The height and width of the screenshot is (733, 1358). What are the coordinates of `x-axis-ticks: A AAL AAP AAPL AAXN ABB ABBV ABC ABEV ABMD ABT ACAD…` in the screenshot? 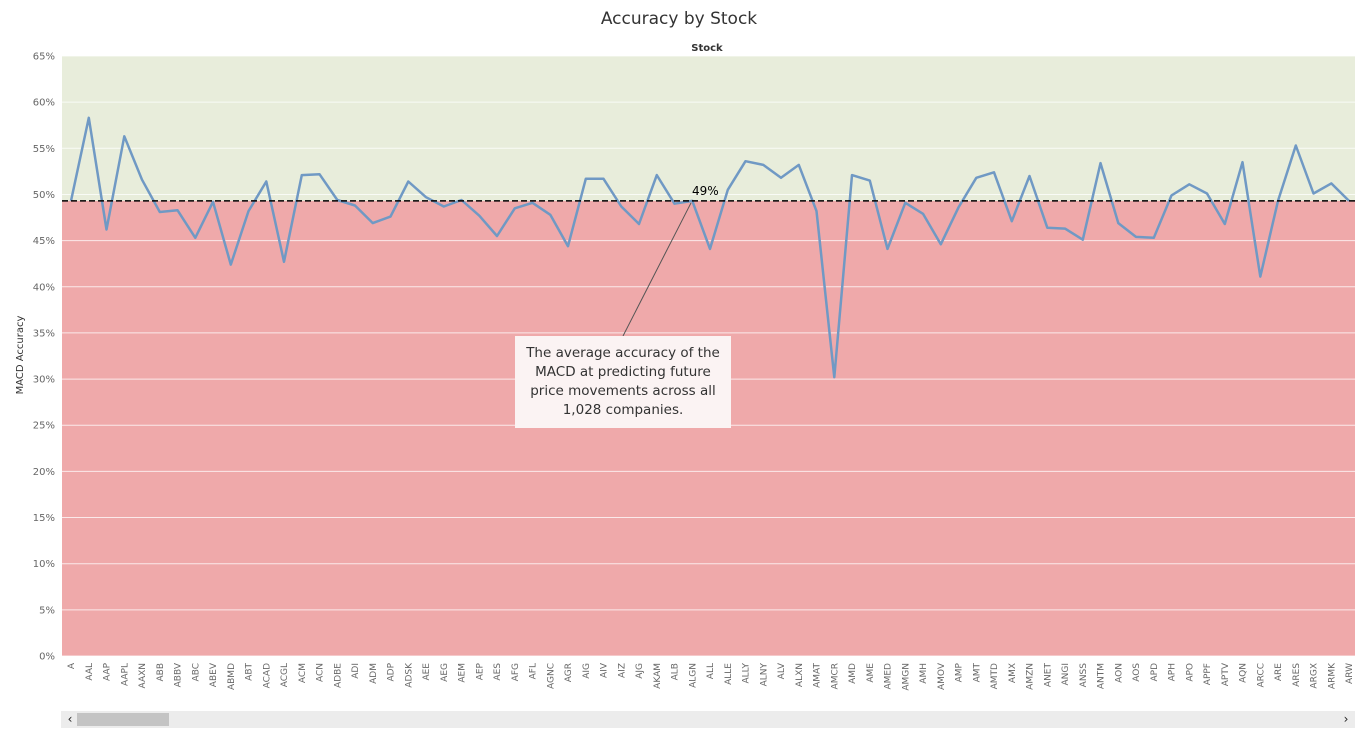 It's located at (711, 676).